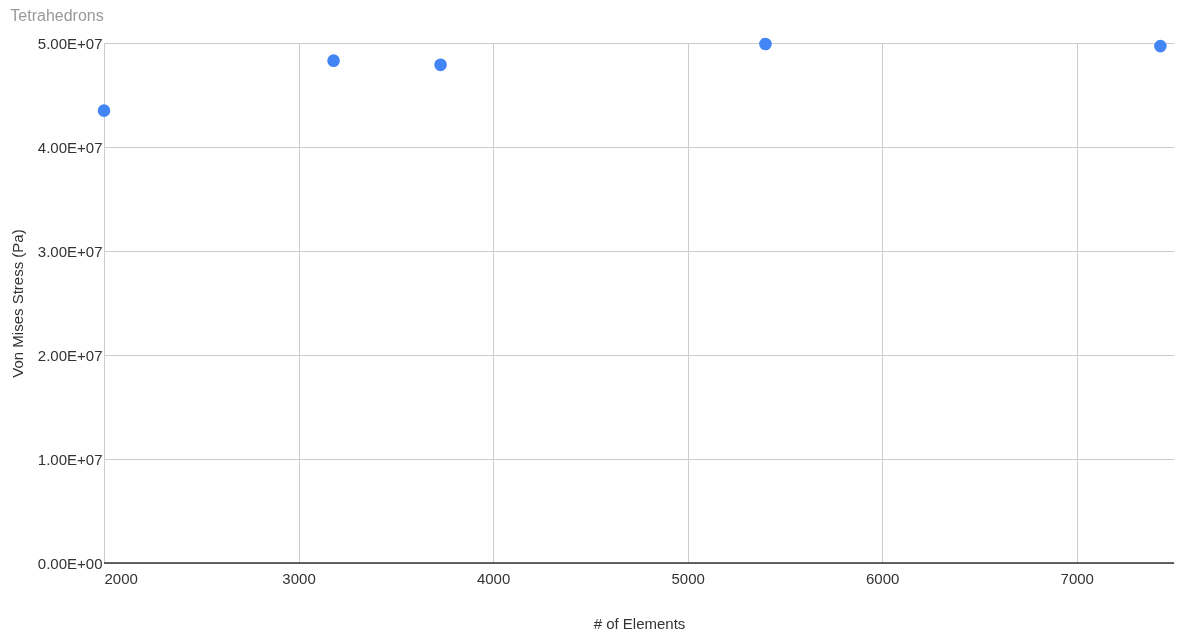 Image resolution: width=1181 pixels, height=641 pixels. I want to click on x-tick-label: 4000, so click(493, 578).